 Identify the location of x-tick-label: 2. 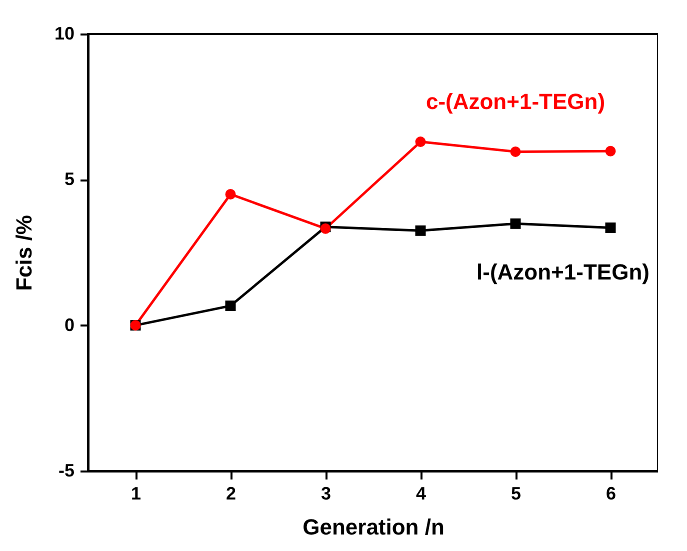
(231, 494).